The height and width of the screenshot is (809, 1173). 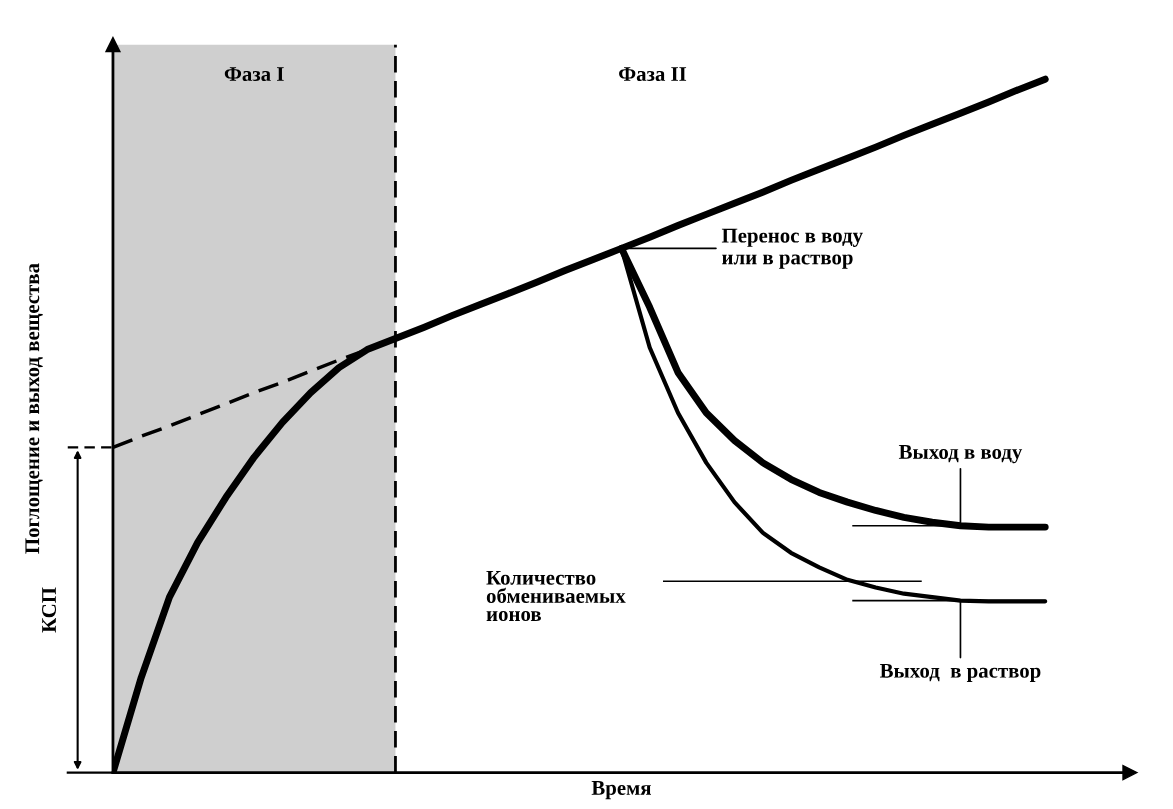 What do you see at coordinates (960, 673) in the screenshot?
I see `annotation: Выход в раствор` at bounding box center [960, 673].